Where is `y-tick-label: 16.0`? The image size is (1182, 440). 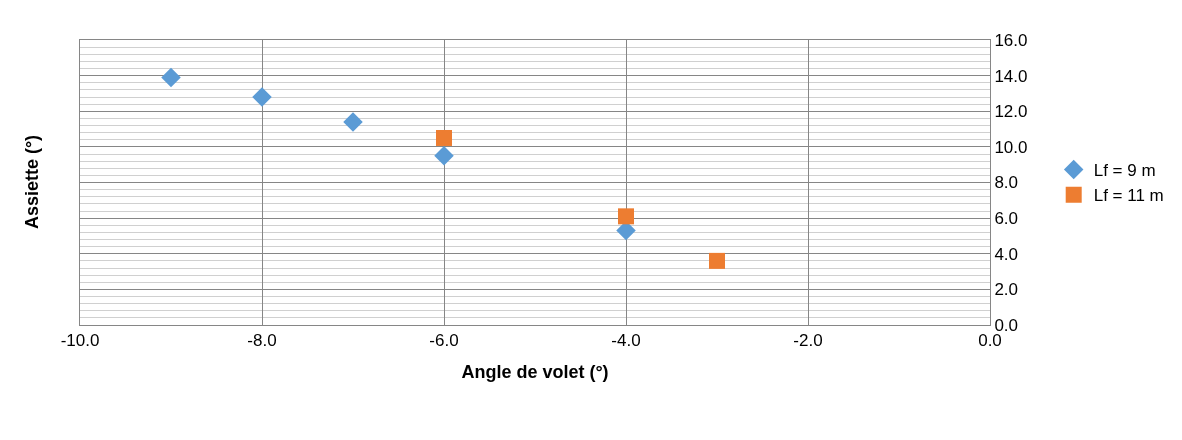
y-tick-label: 16.0 is located at coordinates (1011, 40).